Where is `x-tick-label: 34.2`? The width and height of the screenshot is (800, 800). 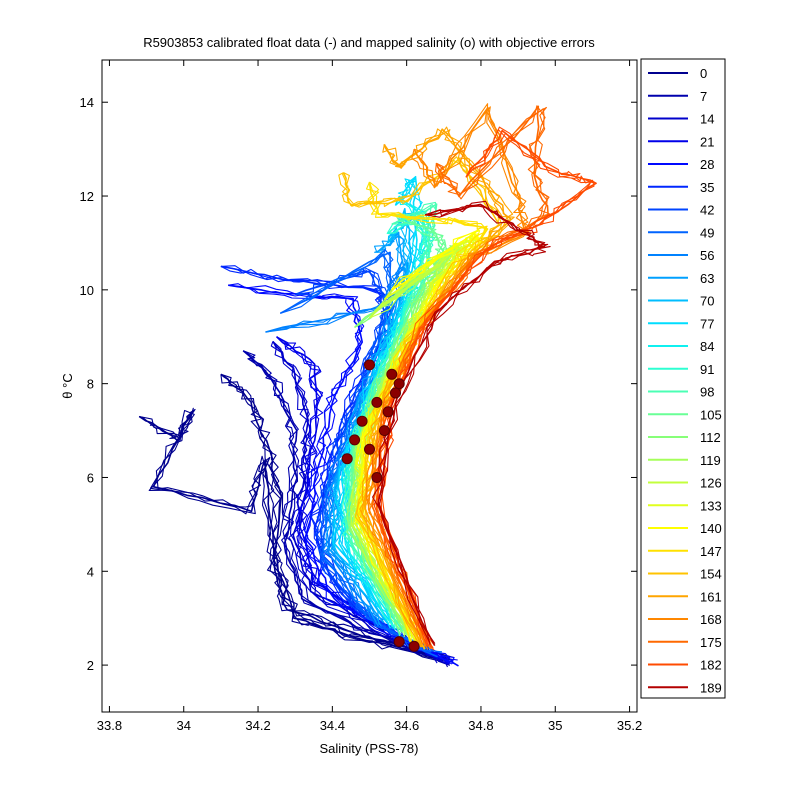
x-tick-label: 34.2 is located at coordinates (257, 725).